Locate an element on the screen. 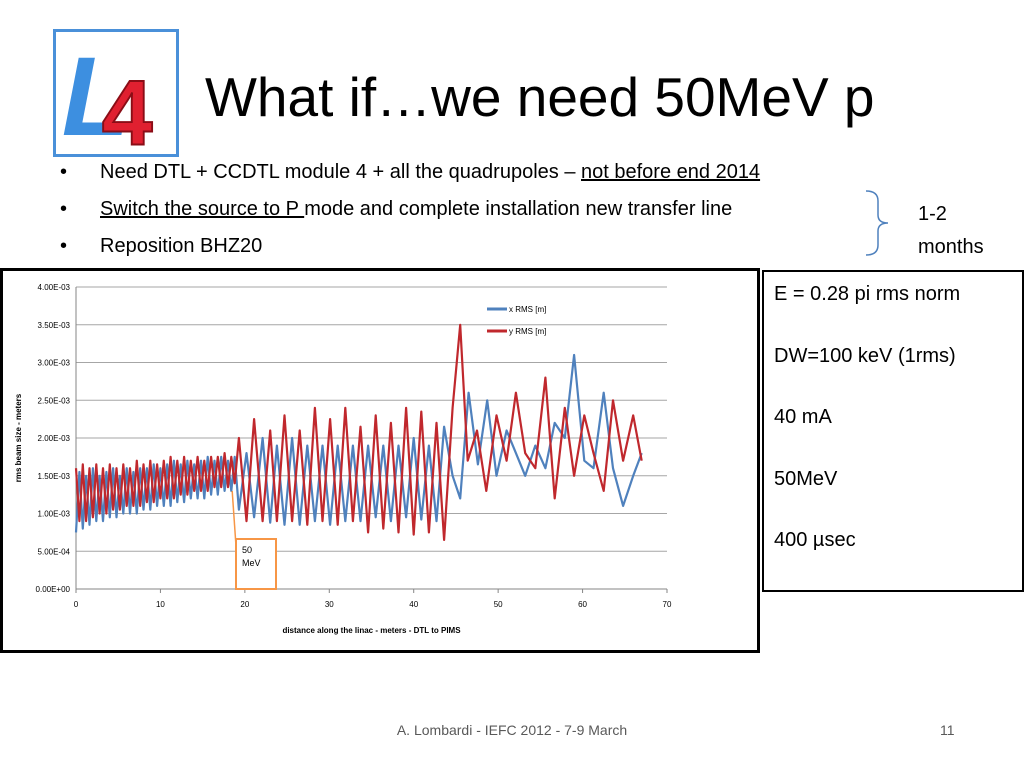  annotation-box is located at coordinates (256, 564).